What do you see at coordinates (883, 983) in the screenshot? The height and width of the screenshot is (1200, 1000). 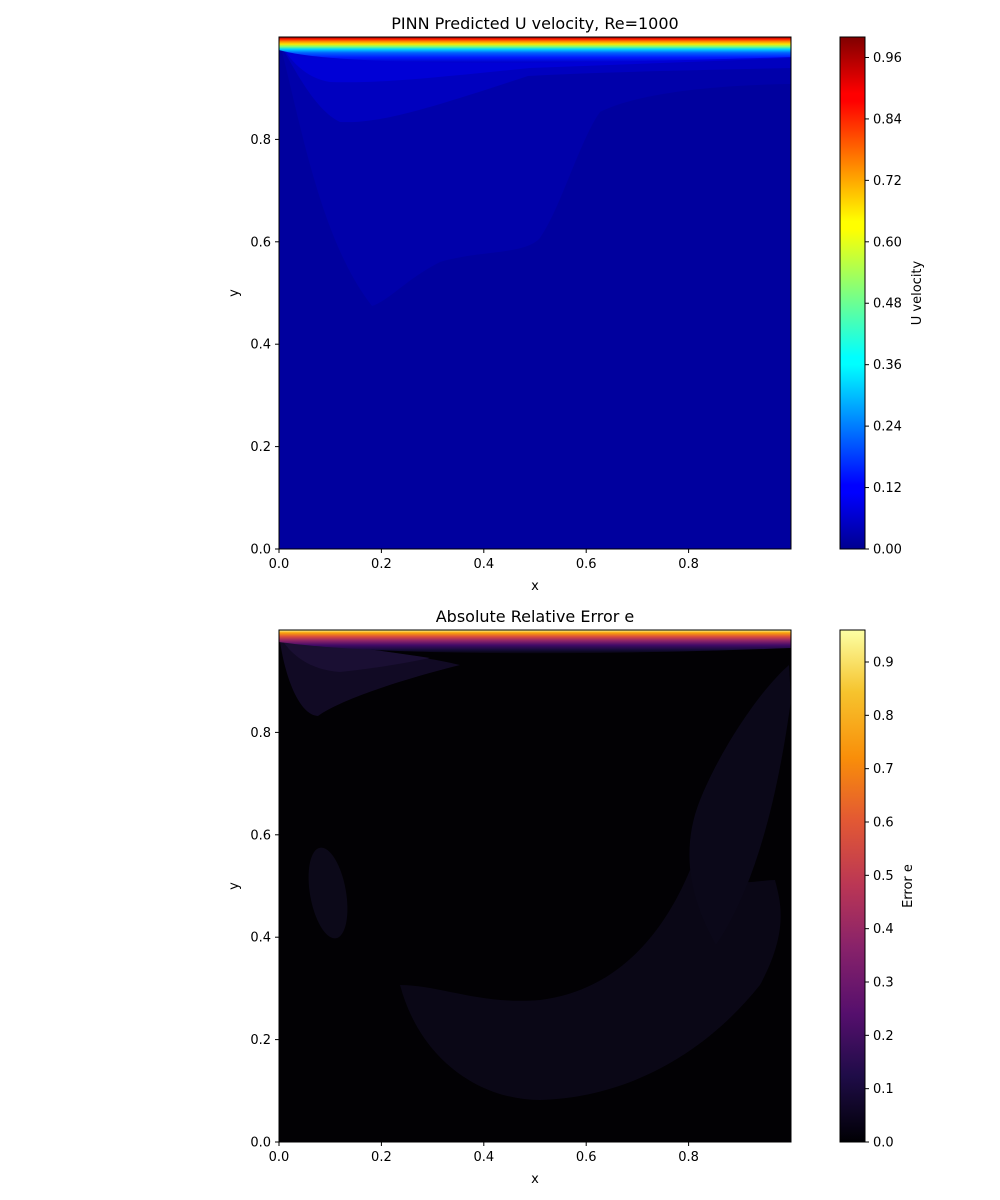 I see `colorbar-tick-label: 0.3` at bounding box center [883, 983].